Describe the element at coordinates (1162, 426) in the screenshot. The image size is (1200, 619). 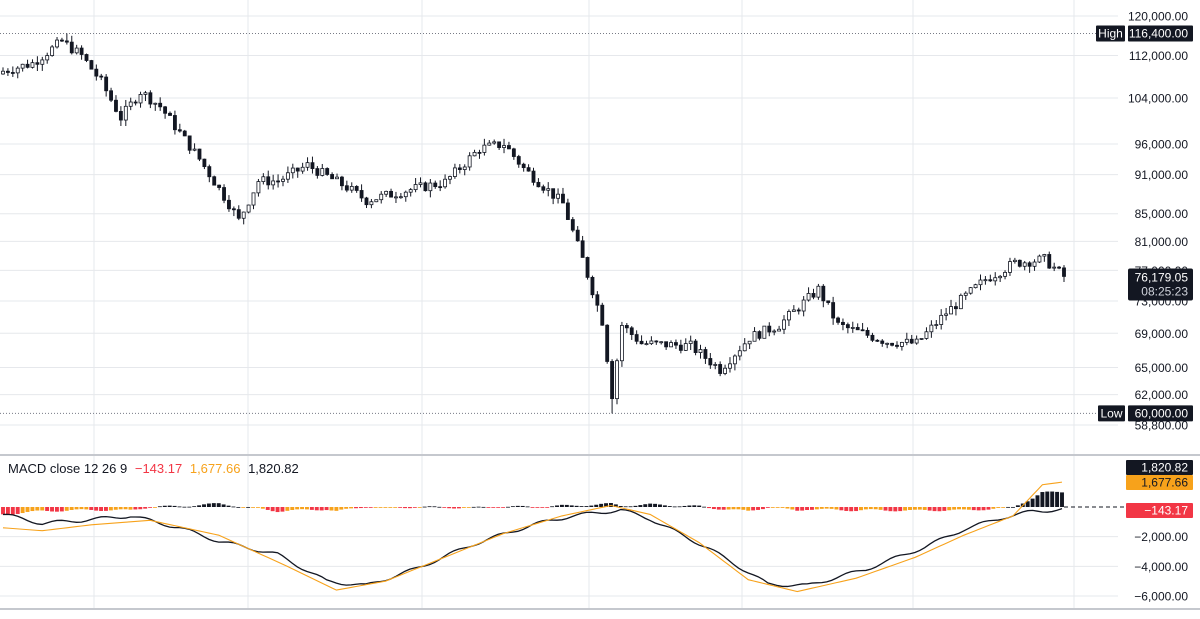
I see `price-axis-tick: 58,800.00` at that location.